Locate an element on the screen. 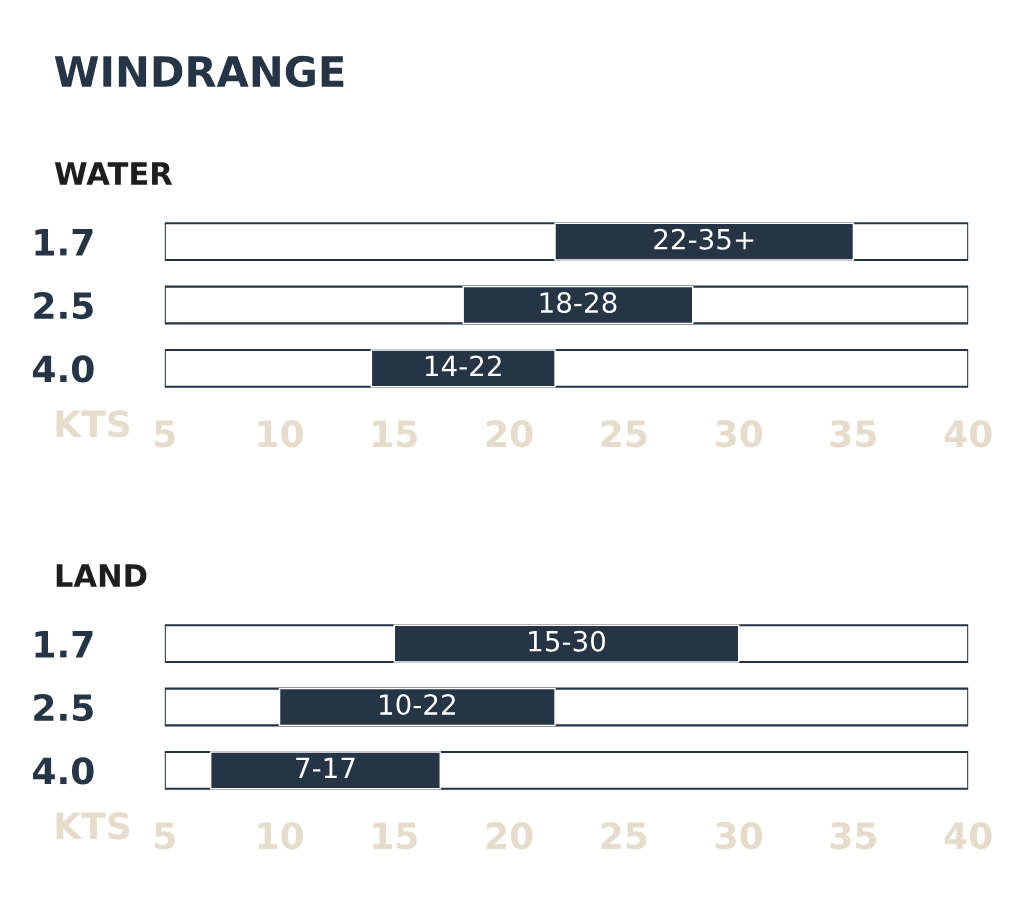  chart-title: WINDRANGE is located at coordinates (199, 71).